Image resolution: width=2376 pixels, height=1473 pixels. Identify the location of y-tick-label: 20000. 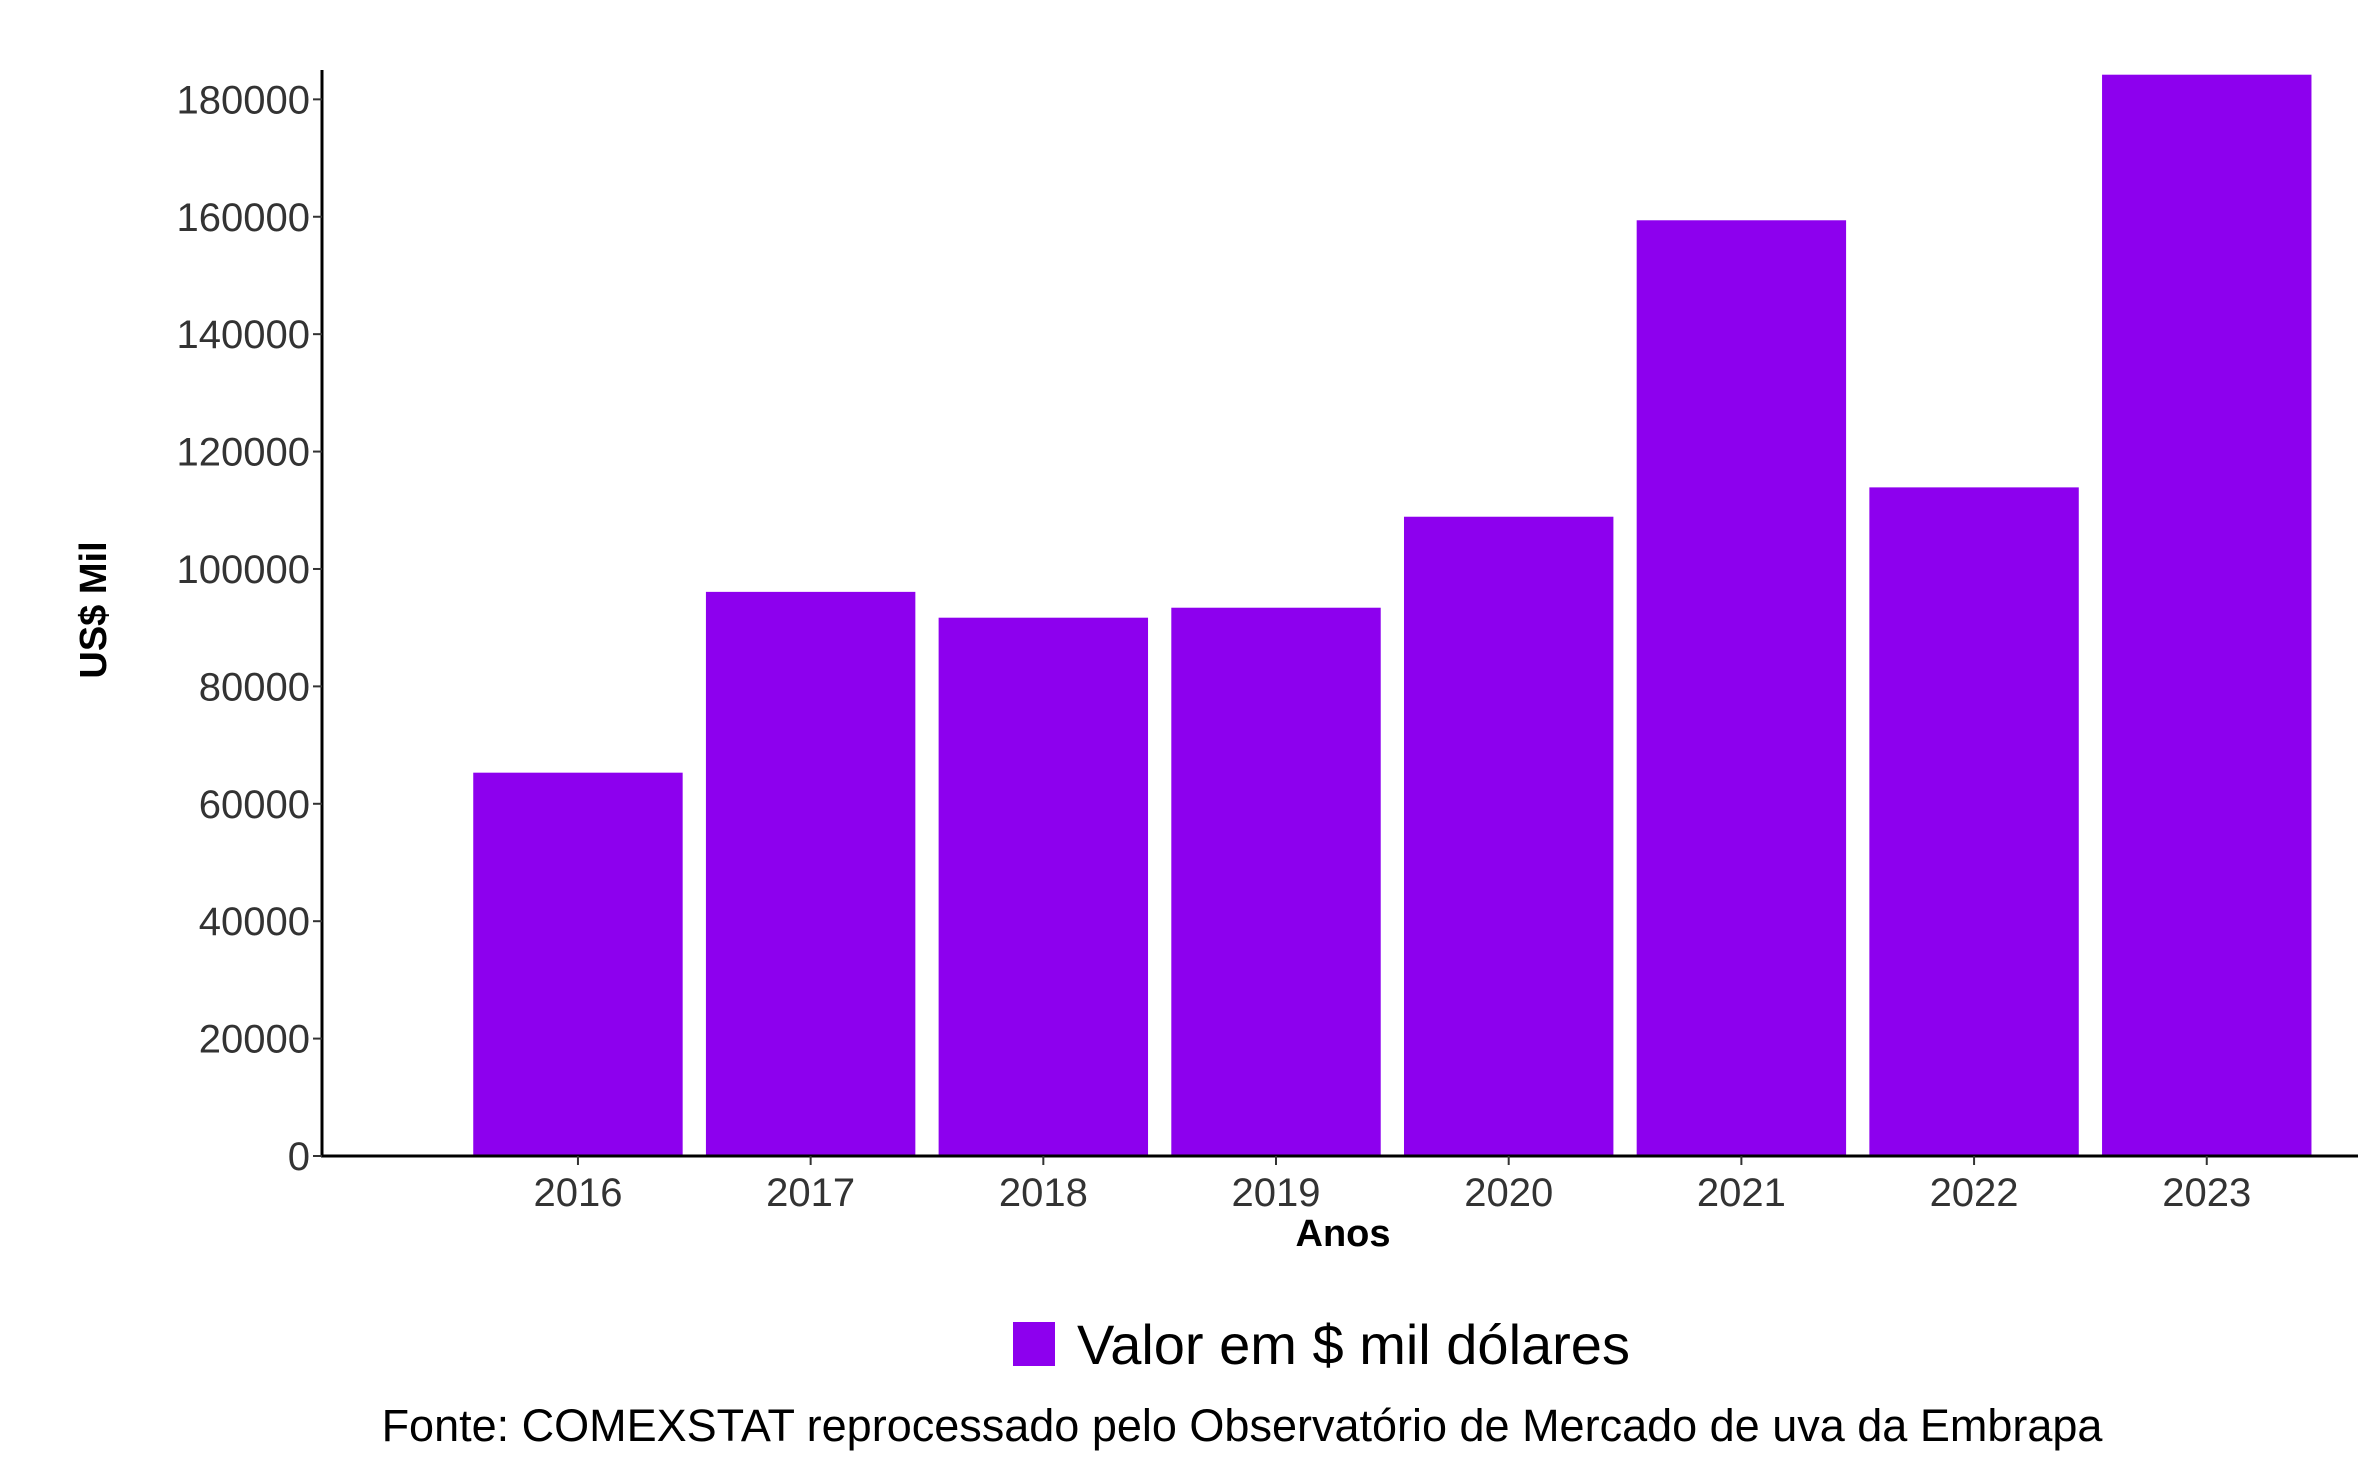
(254, 1040).